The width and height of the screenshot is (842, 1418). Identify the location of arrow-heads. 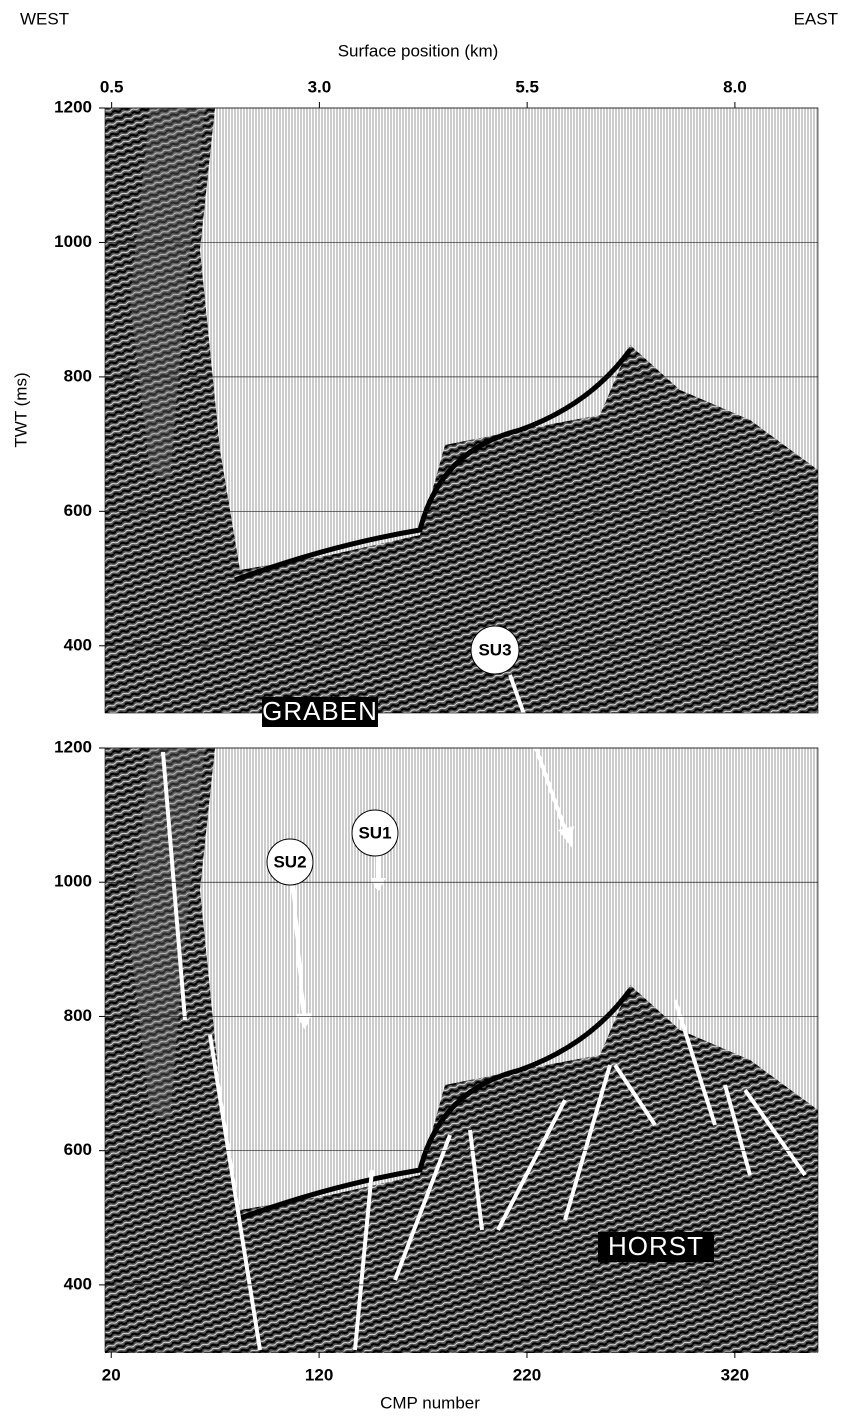
(435, 928).